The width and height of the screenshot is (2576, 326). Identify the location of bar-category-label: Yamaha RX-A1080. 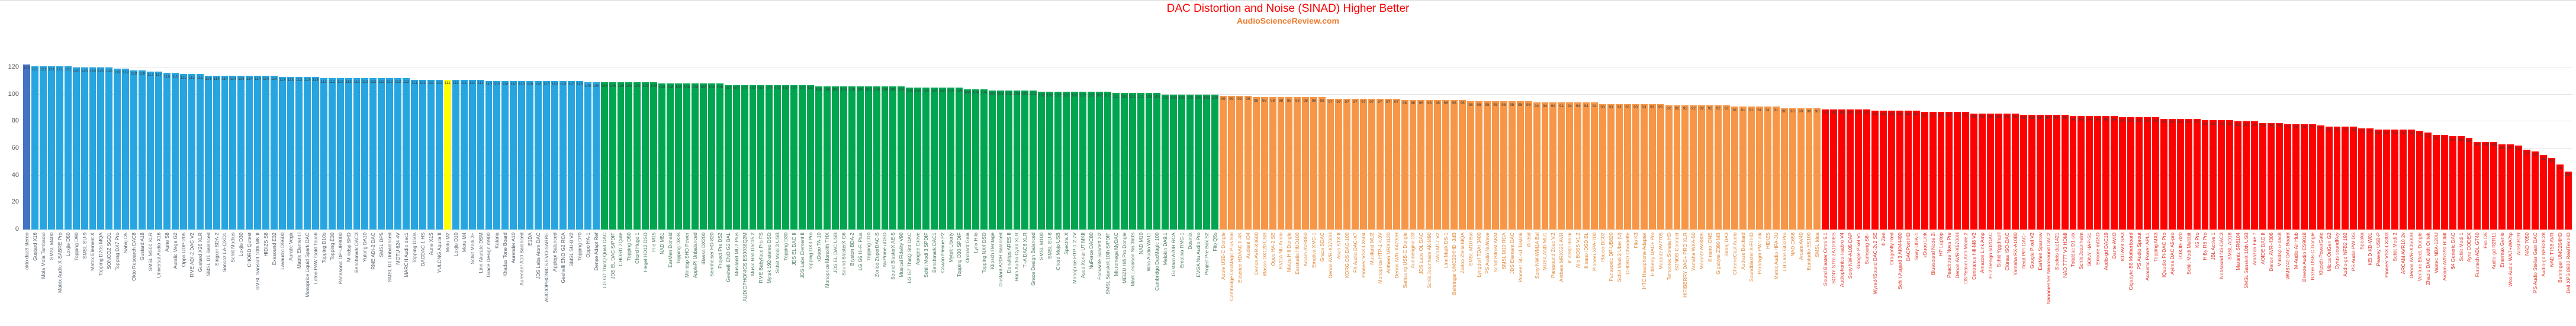
(2015, 254).